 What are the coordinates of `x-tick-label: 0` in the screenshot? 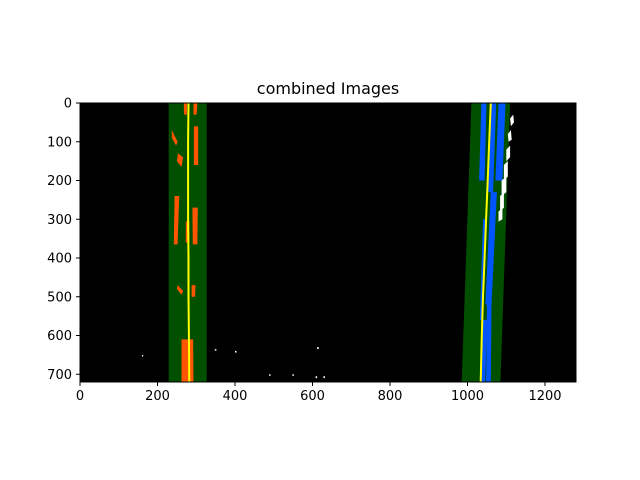 It's located at (80, 396).